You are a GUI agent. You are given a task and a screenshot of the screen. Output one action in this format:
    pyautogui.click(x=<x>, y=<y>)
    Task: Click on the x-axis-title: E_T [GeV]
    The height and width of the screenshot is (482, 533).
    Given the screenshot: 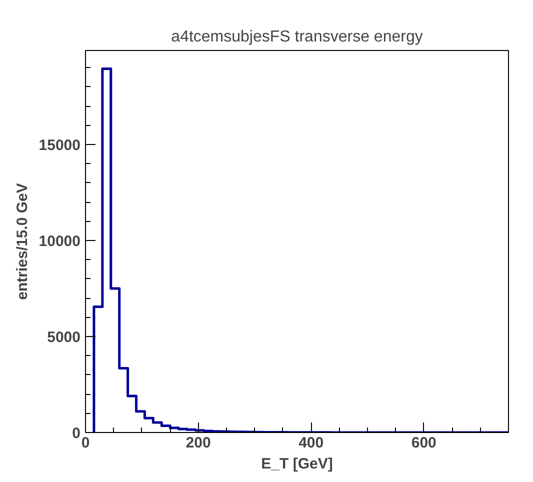 What is the action you would take?
    pyautogui.click(x=297, y=464)
    